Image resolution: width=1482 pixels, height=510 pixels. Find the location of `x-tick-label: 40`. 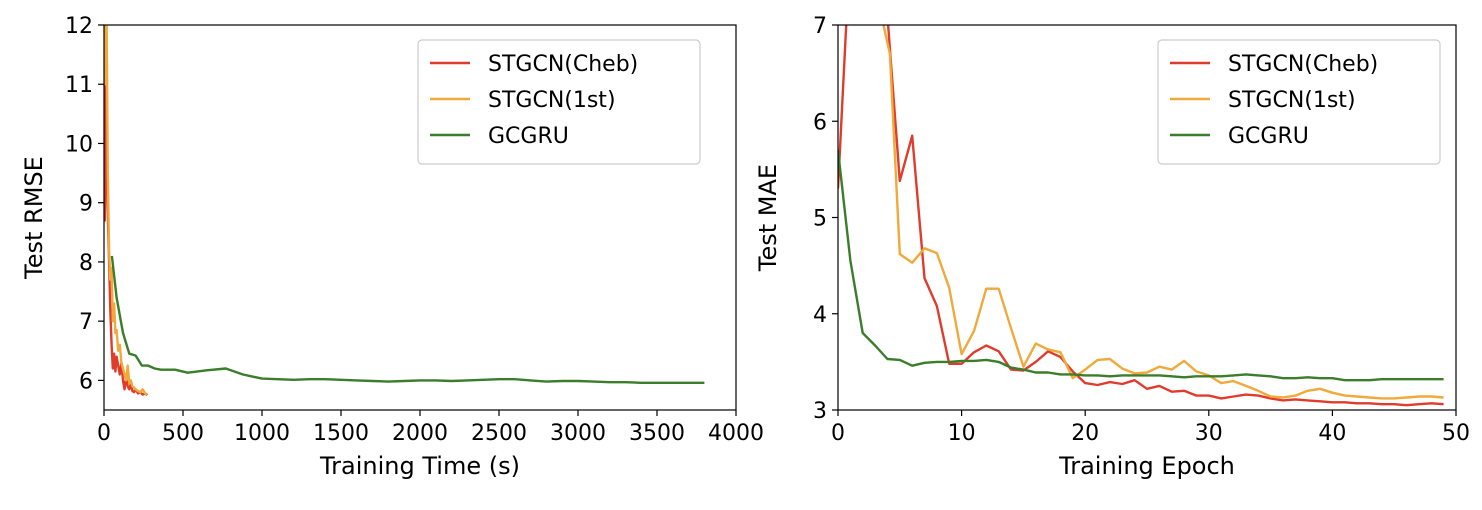

x-tick-label: 40 is located at coordinates (1332, 433).